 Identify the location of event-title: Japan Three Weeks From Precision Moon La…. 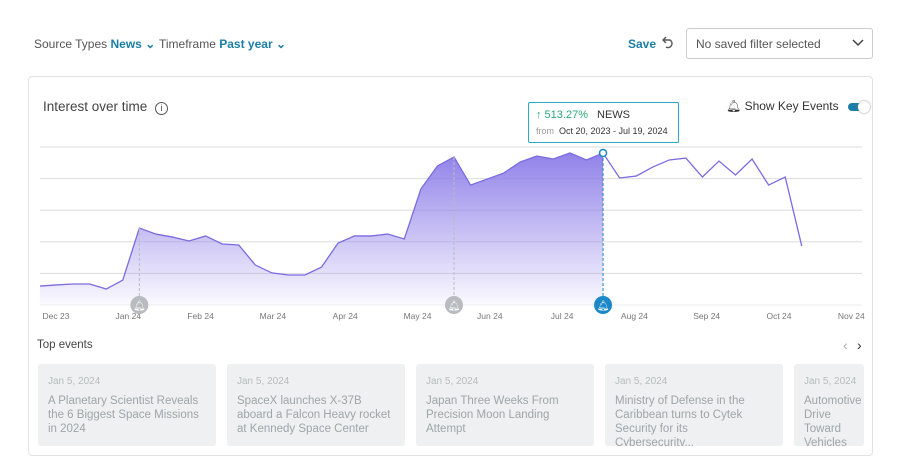
(492, 415).